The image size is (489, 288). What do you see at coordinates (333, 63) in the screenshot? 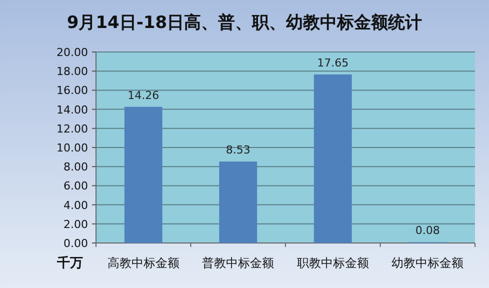
I see `data-label: 17.65` at bounding box center [333, 63].